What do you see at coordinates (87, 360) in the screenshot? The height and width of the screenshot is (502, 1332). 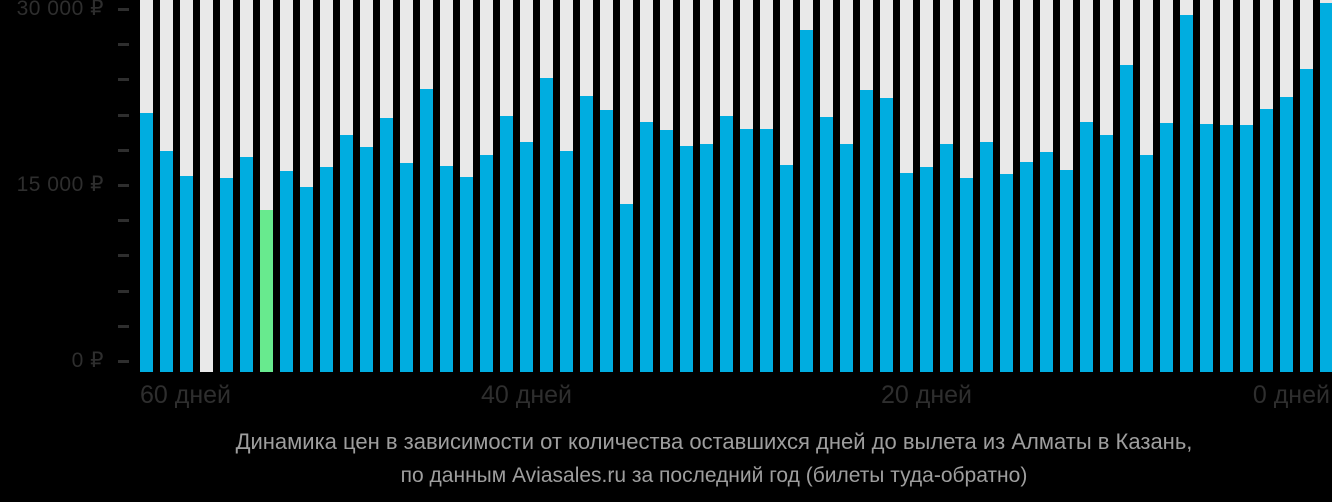 I see `y-axis-label: 0 ₽` at bounding box center [87, 360].